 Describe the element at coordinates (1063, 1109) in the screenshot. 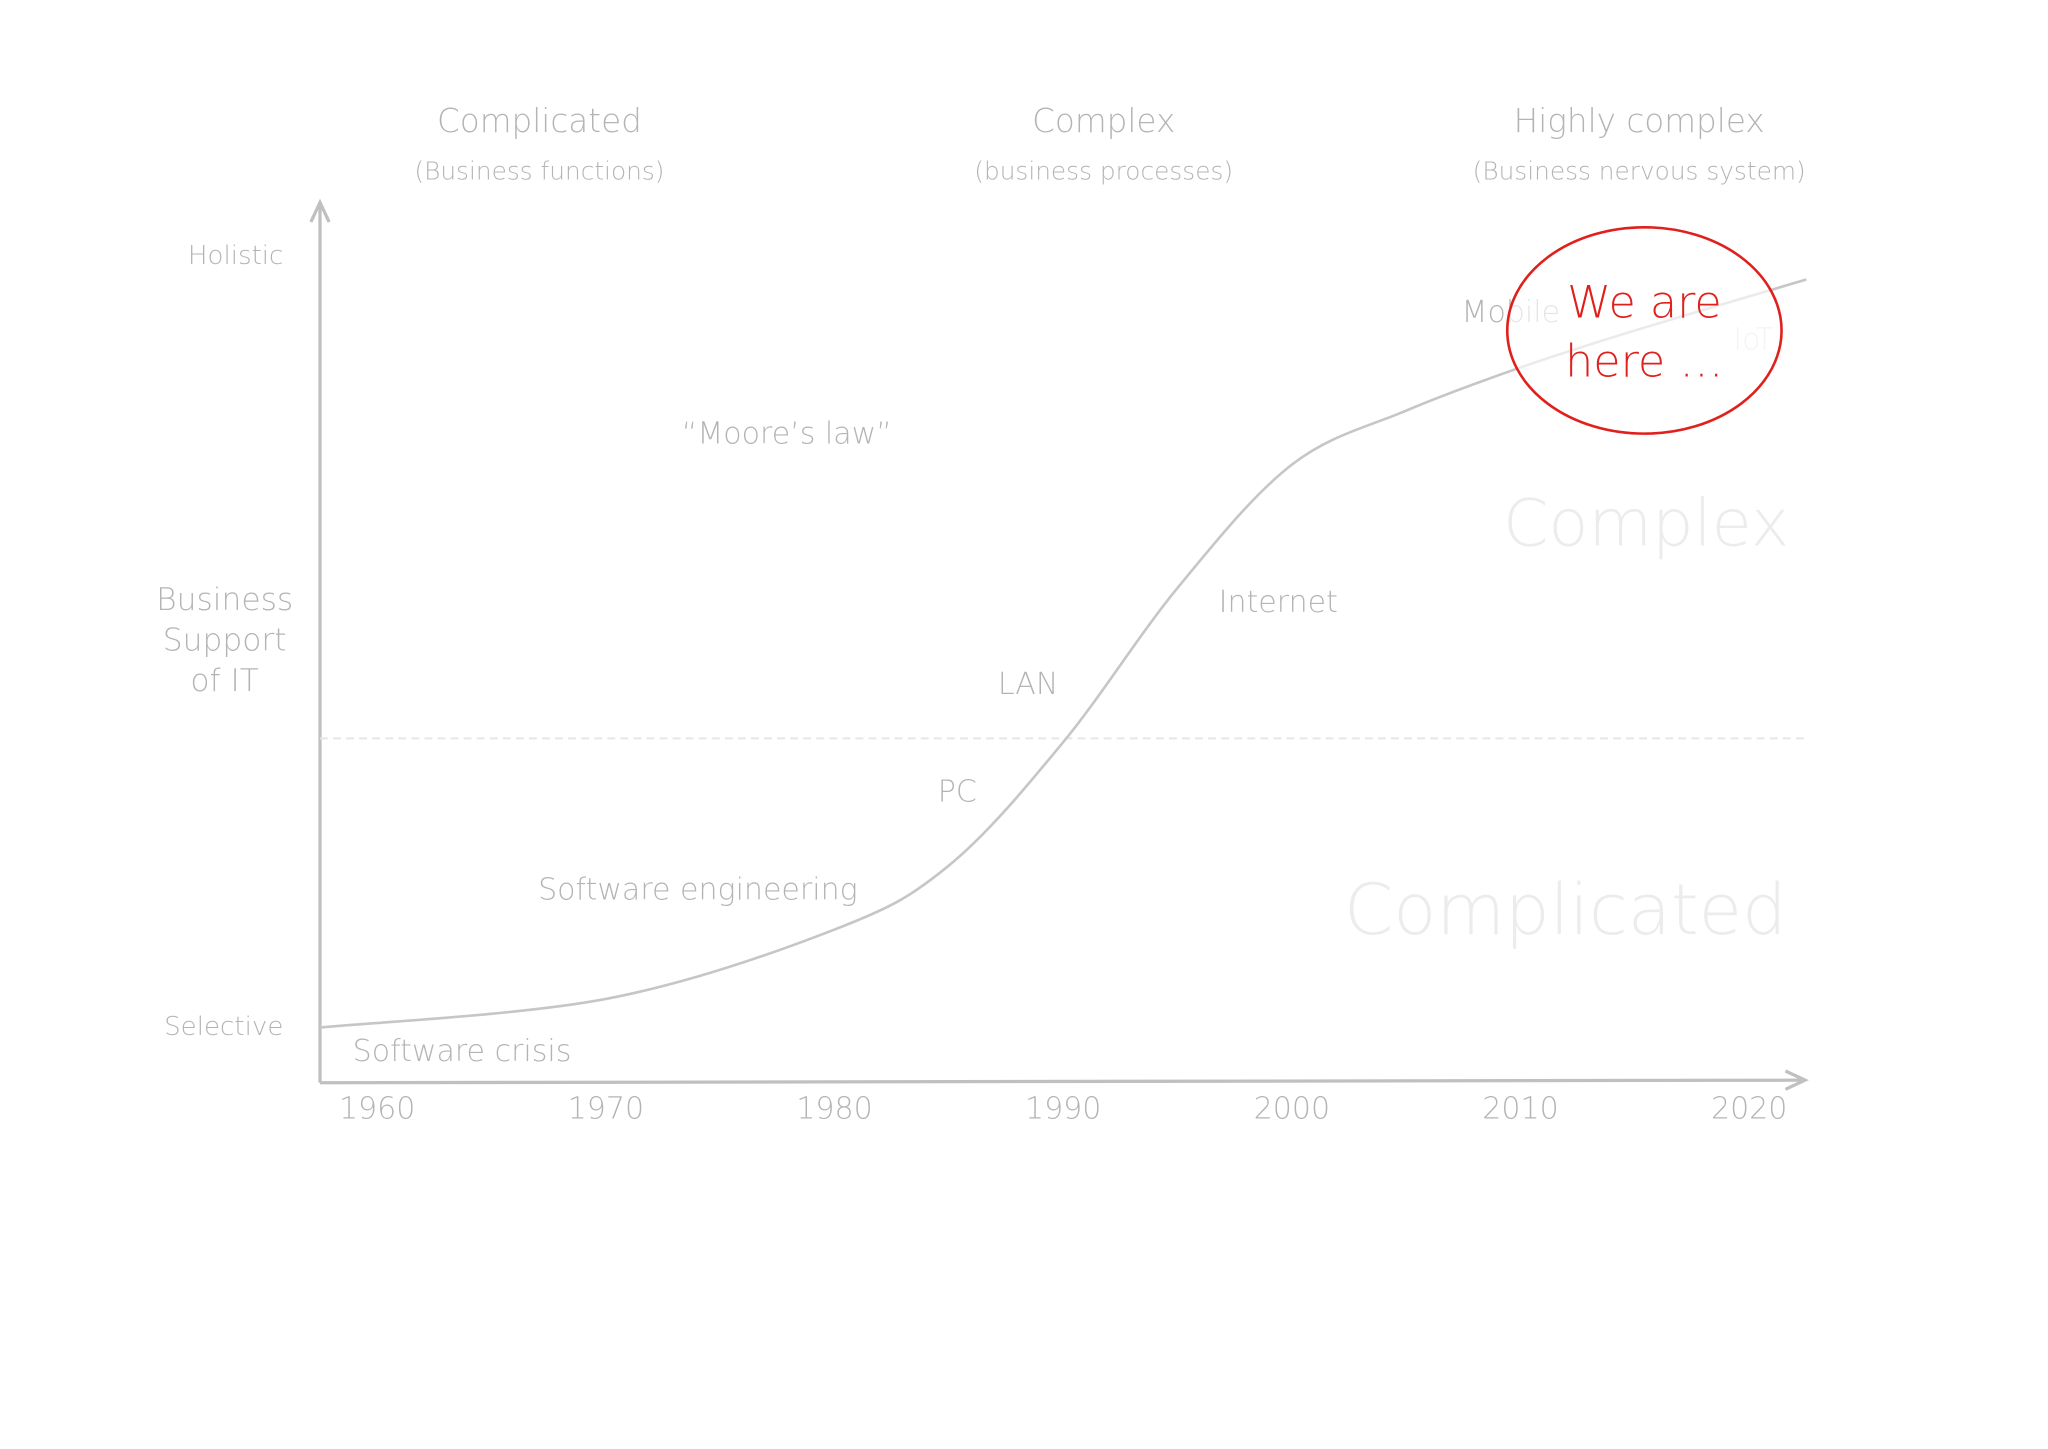

I see `x-tick-label: 1990` at that location.